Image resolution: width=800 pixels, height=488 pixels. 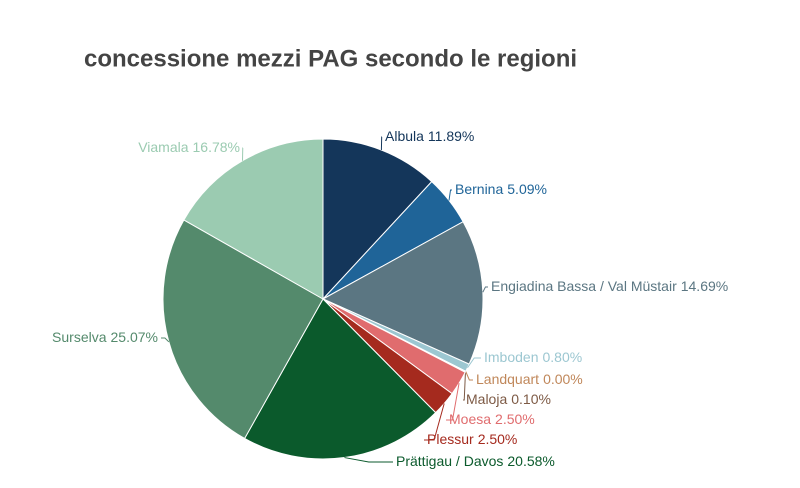 I want to click on label-category: Imboden, so click(x=511, y=357).